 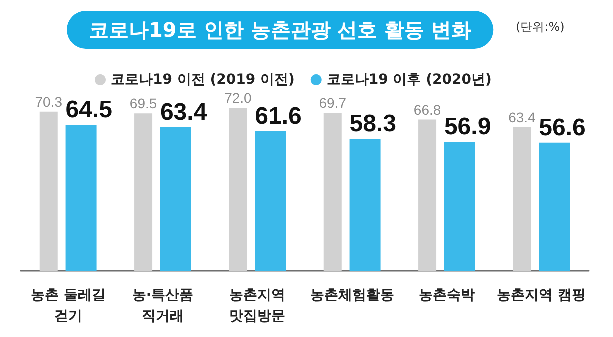 What do you see at coordinates (144, 104) in the screenshot?
I see `data-label: 69.5` at bounding box center [144, 104].